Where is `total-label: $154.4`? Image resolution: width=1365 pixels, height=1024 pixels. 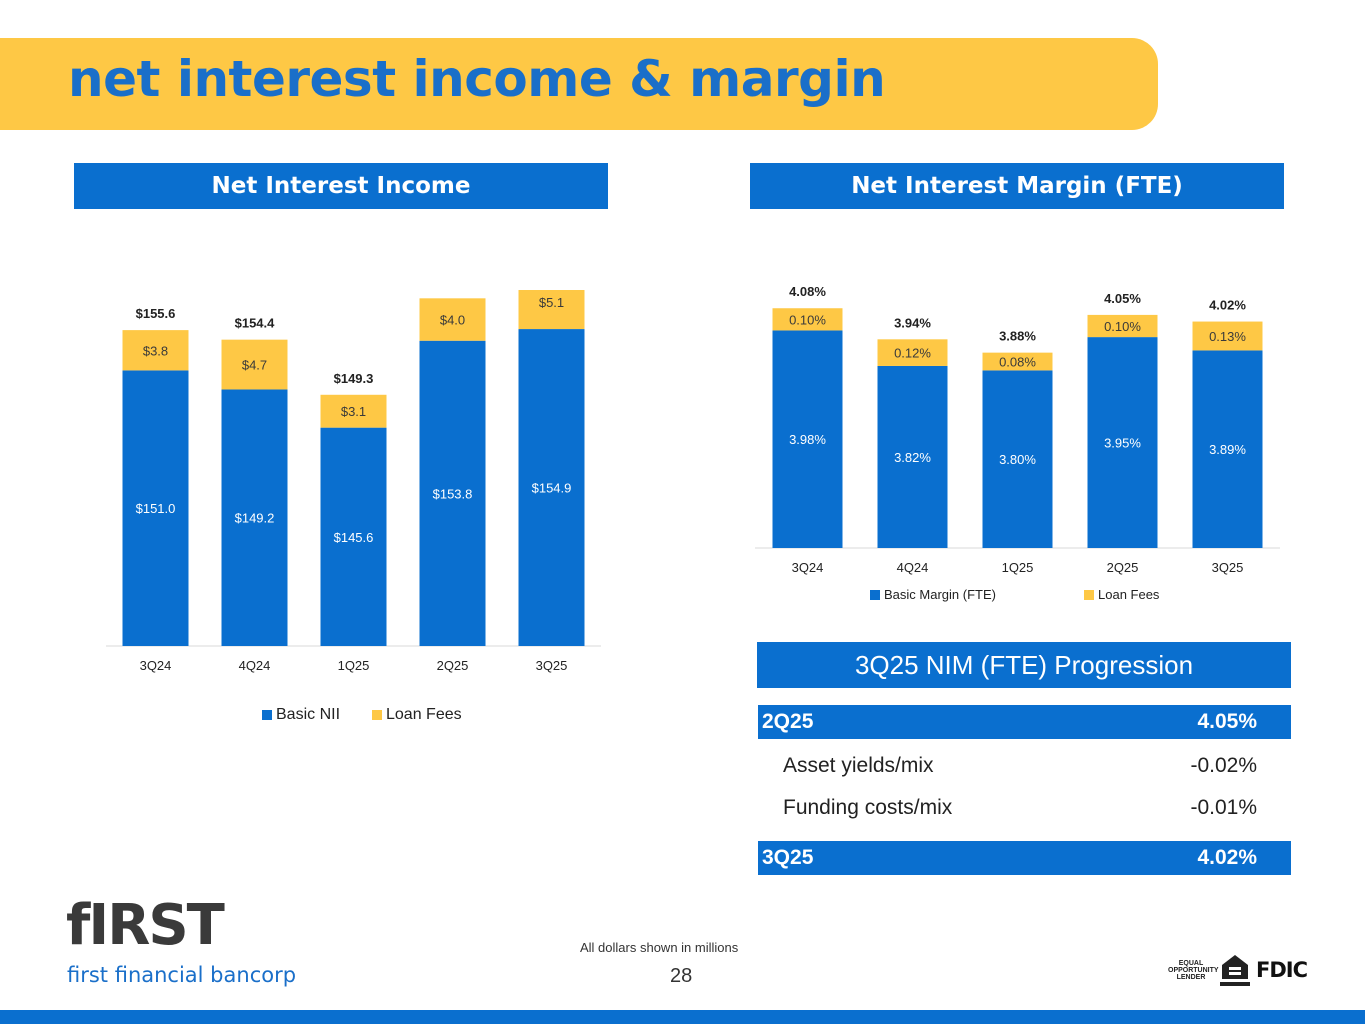
total-label: $154.4 is located at coordinates (255, 323).